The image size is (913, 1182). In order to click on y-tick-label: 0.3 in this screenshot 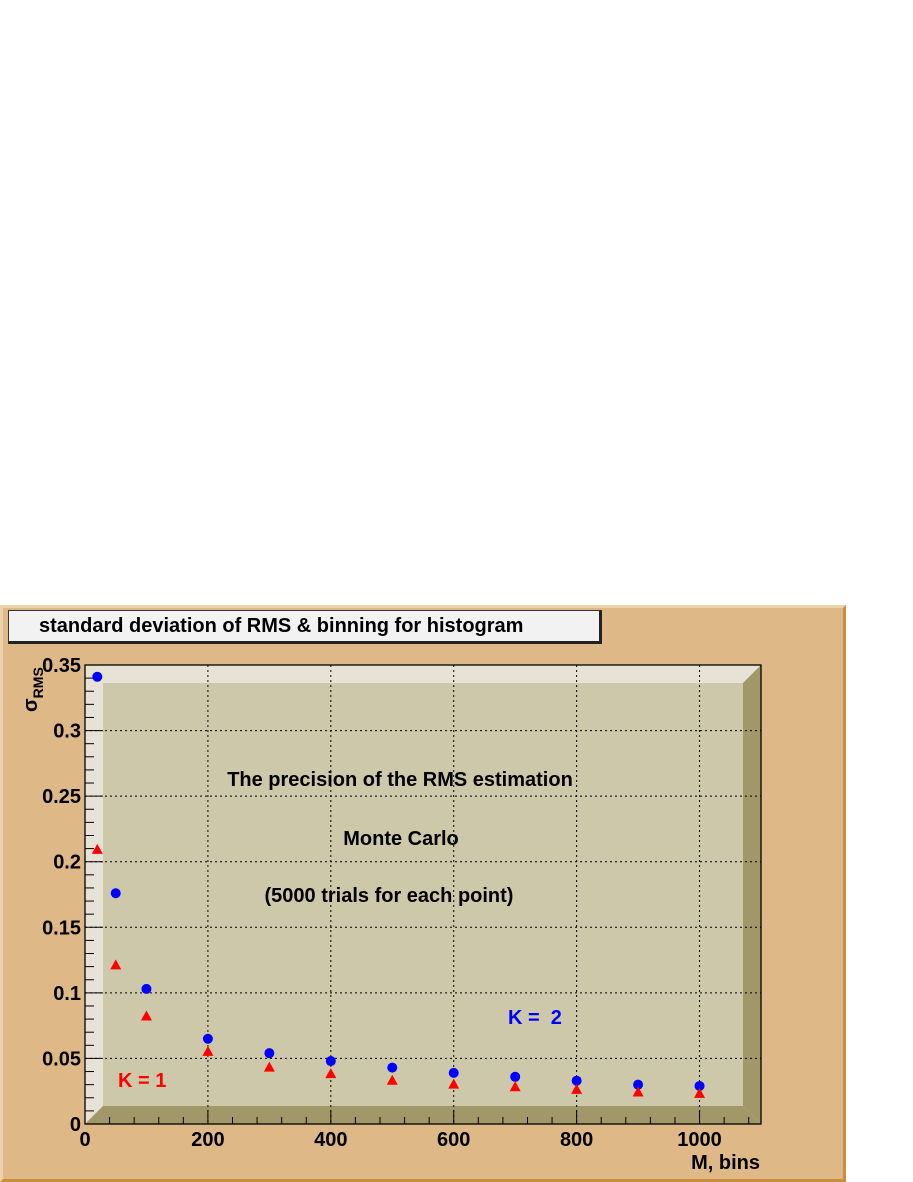, I will do `click(67, 732)`.